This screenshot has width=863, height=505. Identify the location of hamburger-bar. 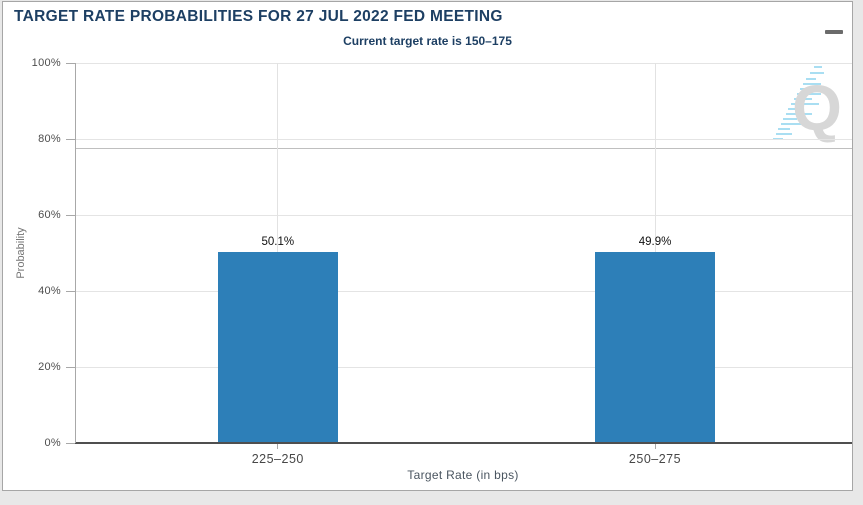
(834, 32).